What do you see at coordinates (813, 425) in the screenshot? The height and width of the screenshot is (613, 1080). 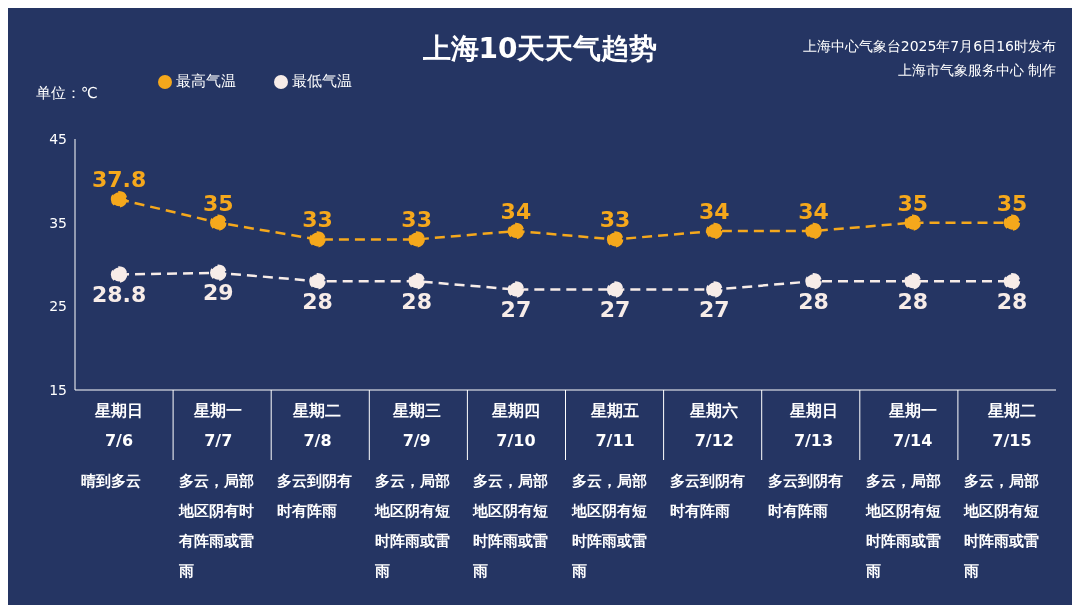 I see `x-tick-label: 星期日 7/13` at bounding box center [813, 425].